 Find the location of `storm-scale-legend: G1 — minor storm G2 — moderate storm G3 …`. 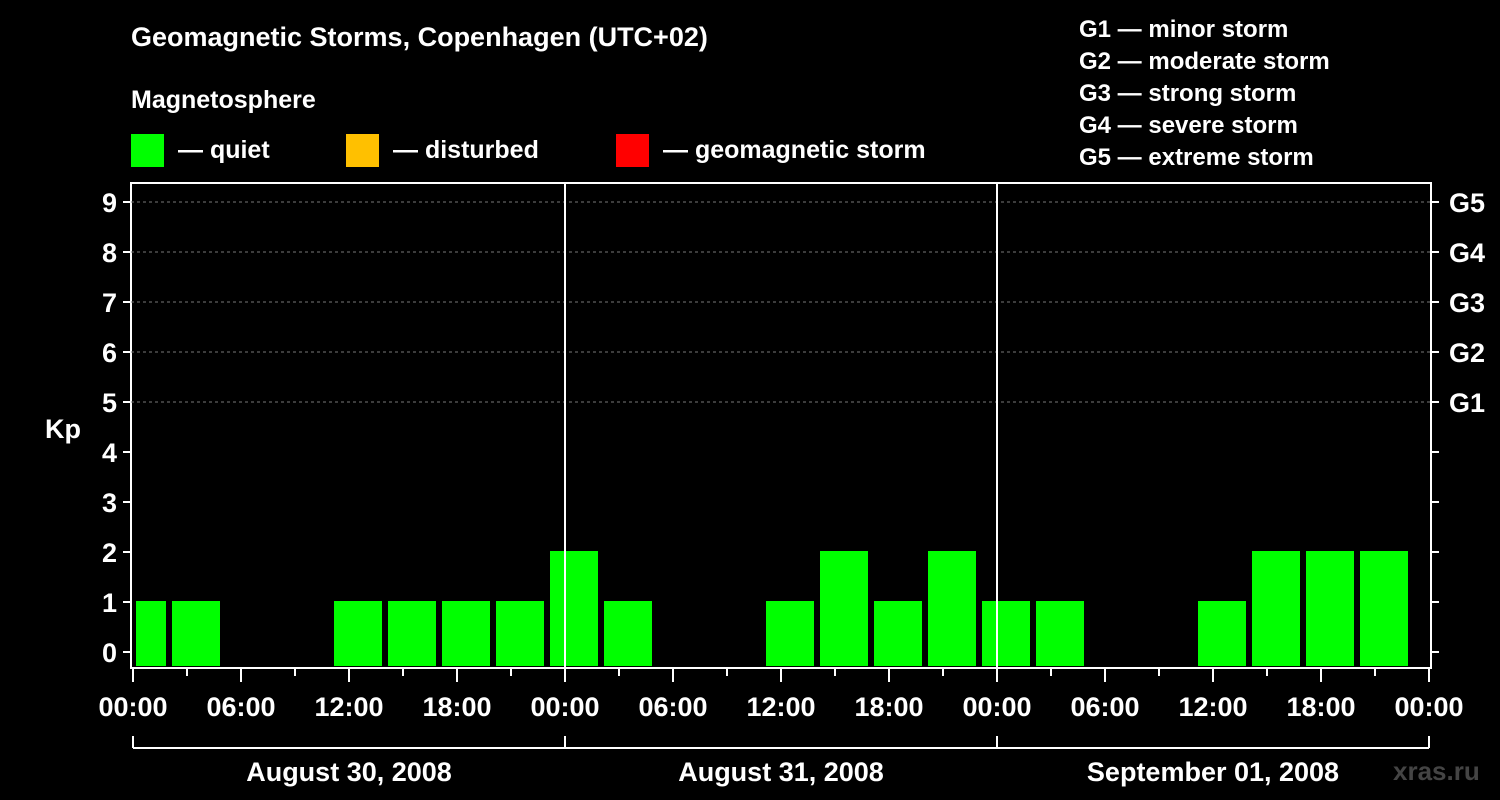

storm-scale-legend: G1 — minor storm G2 — moderate storm G3 … is located at coordinates (1204, 94).